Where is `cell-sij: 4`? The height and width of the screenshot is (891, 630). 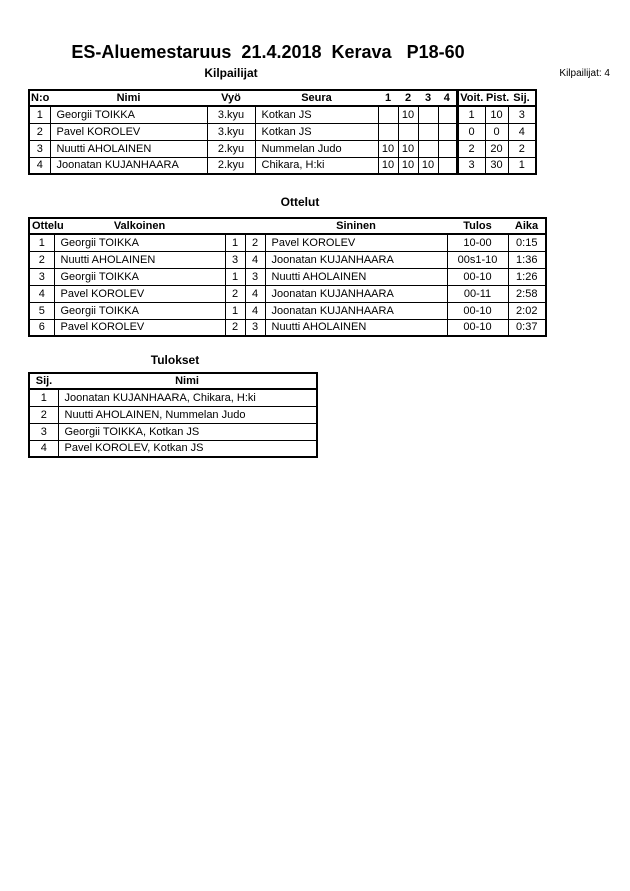 cell-sij: 4 is located at coordinates (522, 131).